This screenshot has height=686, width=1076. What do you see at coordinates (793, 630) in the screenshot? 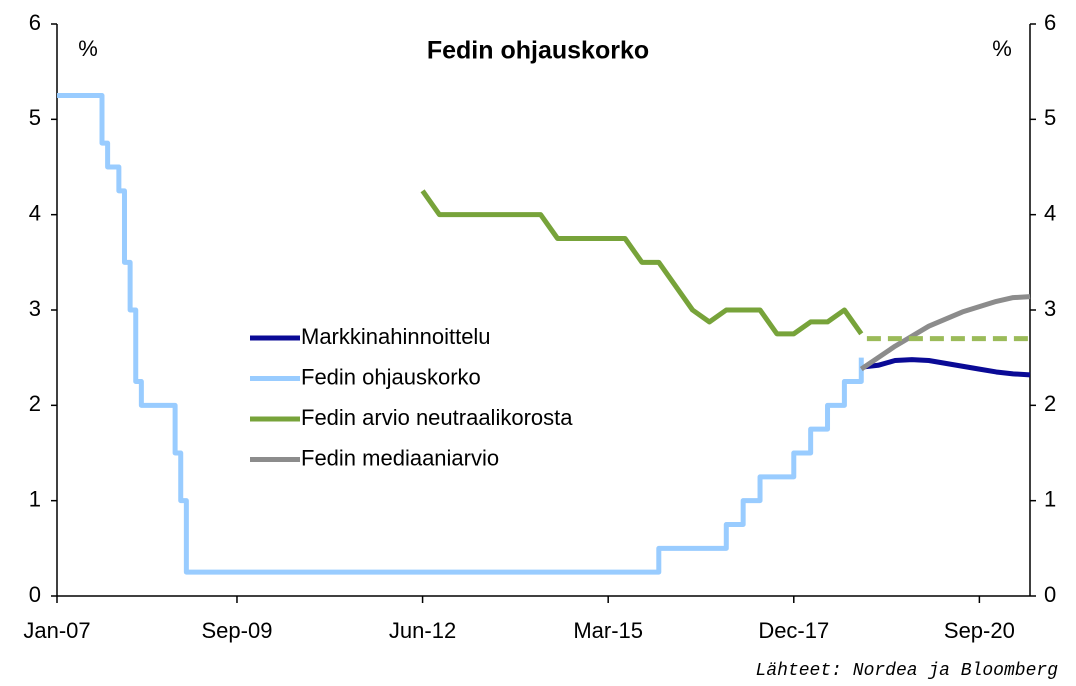
I see `x-tick-label: Dec-17` at bounding box center [793, 630].